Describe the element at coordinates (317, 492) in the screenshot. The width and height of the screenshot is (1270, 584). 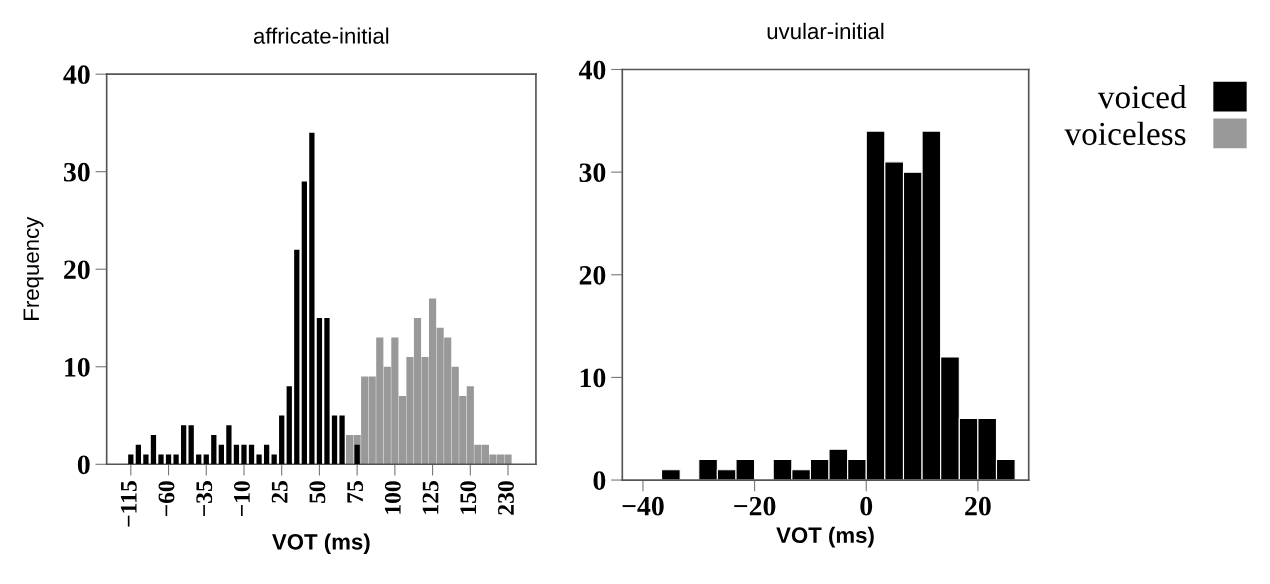
I see `x-tick-label: 50` at that location.